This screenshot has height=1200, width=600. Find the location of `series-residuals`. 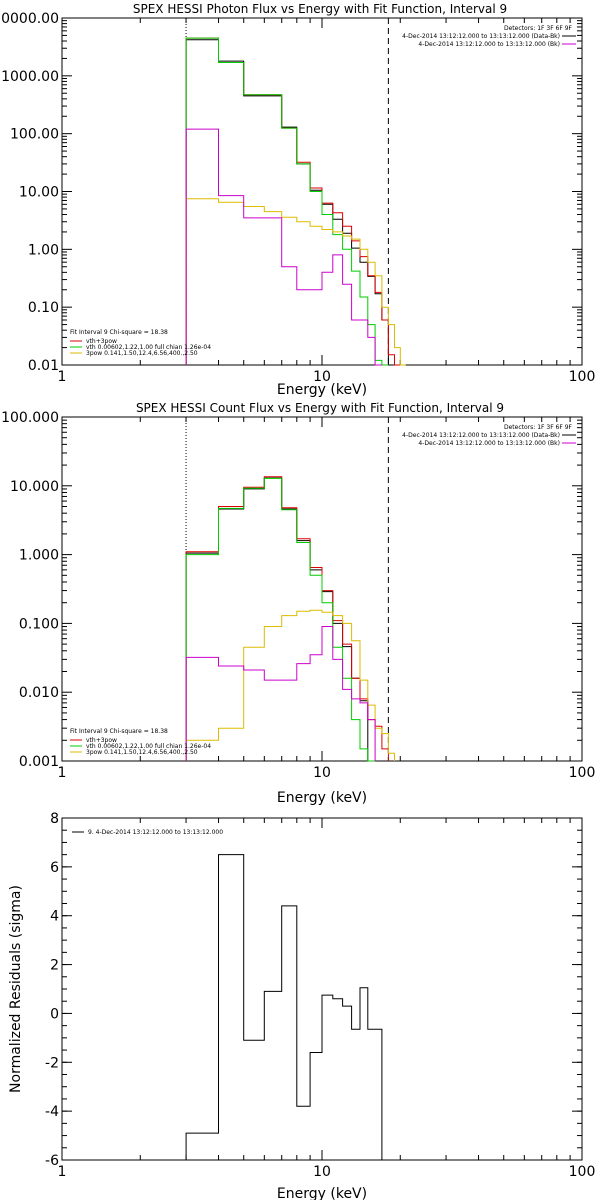

series-residuals is located at coordinates (287, 1007).